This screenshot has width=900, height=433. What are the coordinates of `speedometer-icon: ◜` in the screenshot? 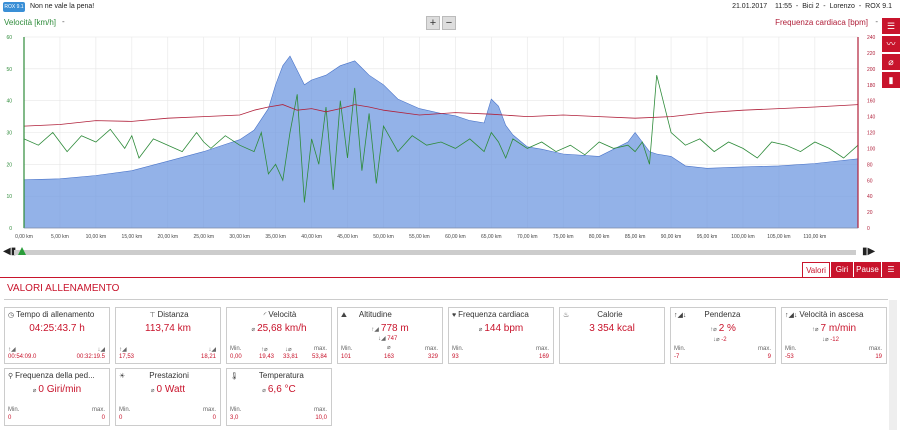 It's located at (265, 315).